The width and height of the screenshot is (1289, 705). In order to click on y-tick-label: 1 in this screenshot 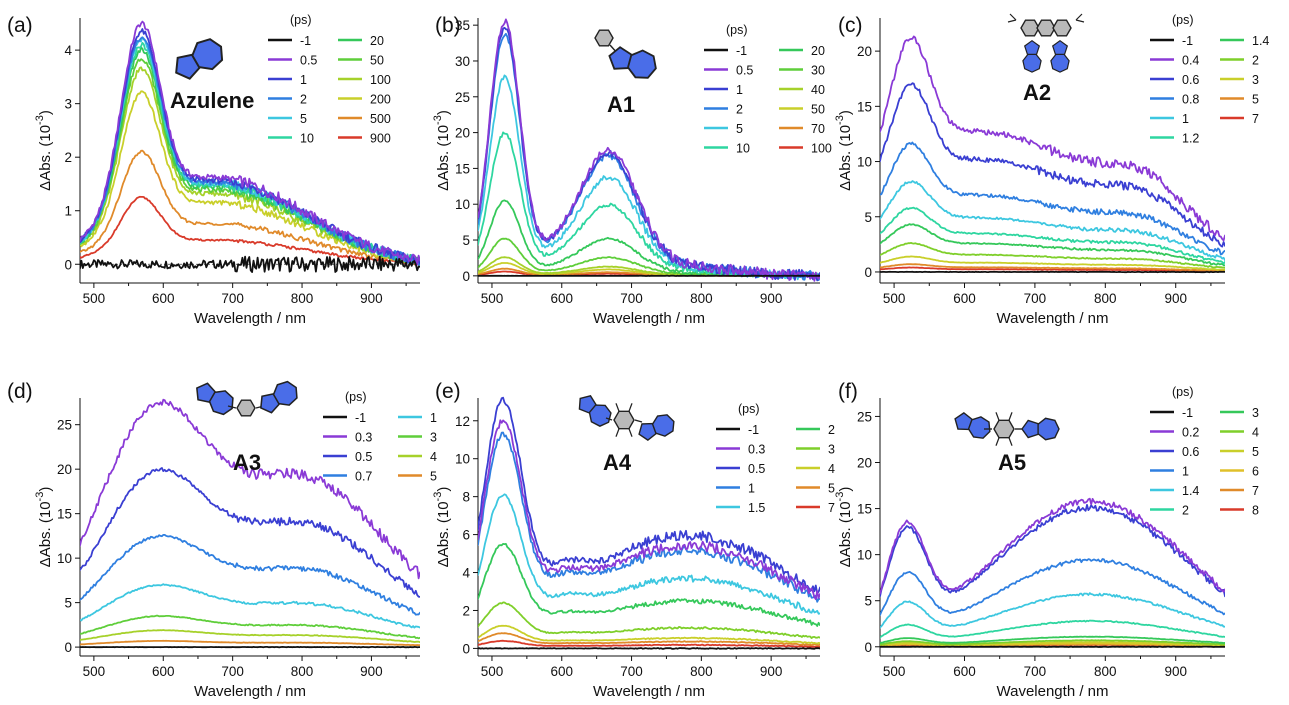, I will do `click(68, 211)`.